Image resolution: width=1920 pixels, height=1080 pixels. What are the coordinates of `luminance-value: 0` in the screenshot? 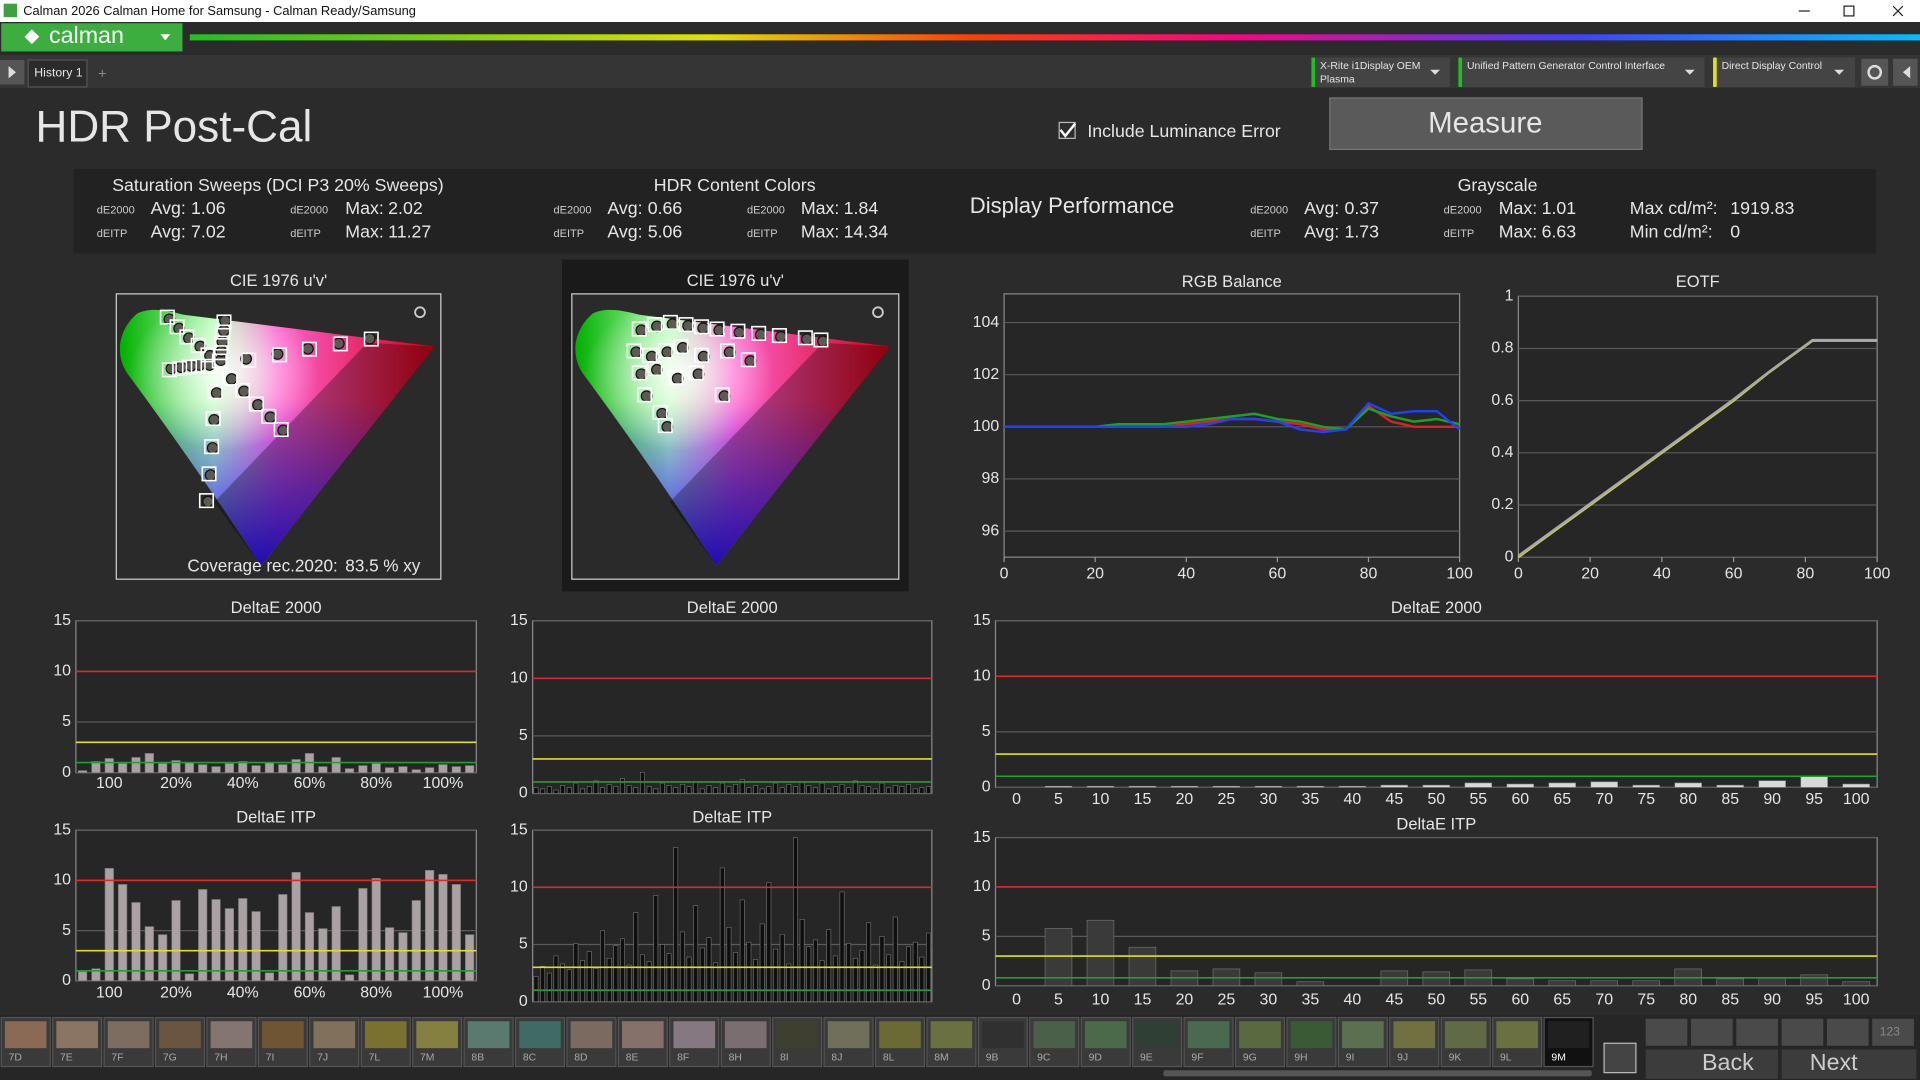 It's located at (1735, 231).